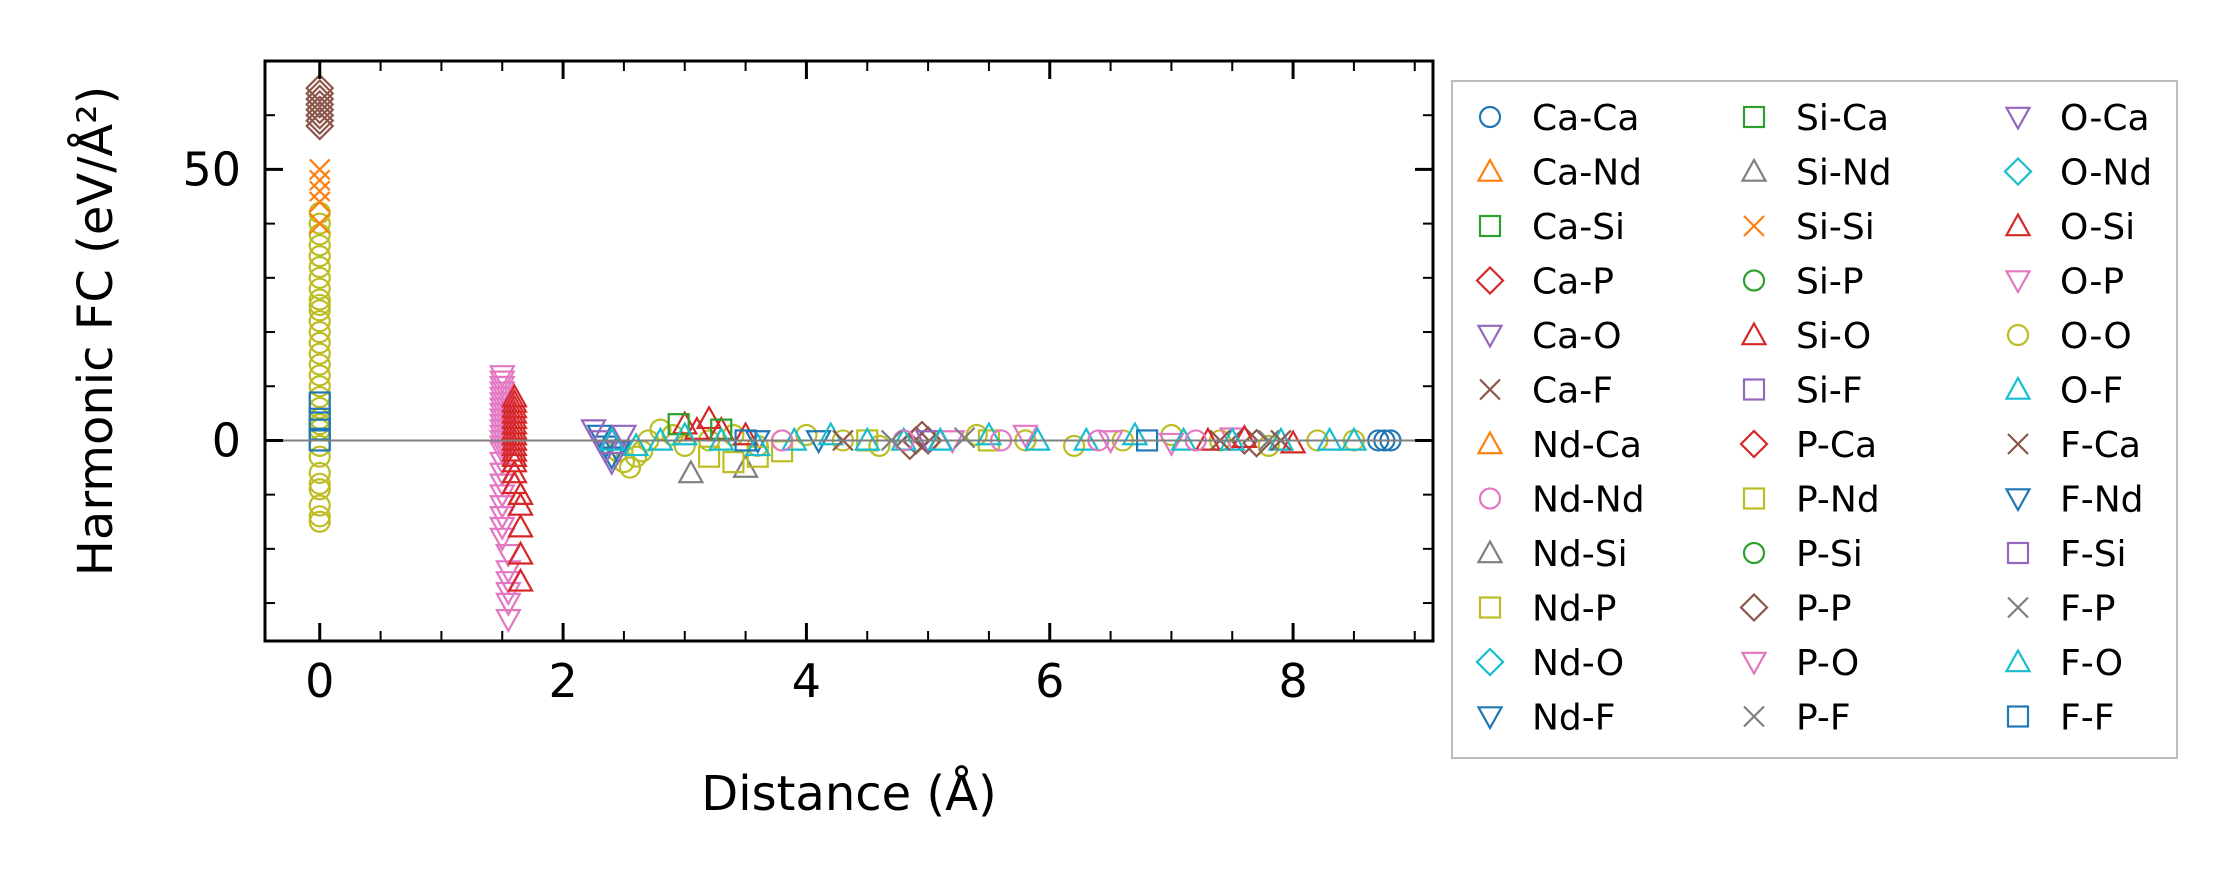 The image size is (2228, 883). I want to click on legend-entry: Si-Ca, so click(1815, 118).